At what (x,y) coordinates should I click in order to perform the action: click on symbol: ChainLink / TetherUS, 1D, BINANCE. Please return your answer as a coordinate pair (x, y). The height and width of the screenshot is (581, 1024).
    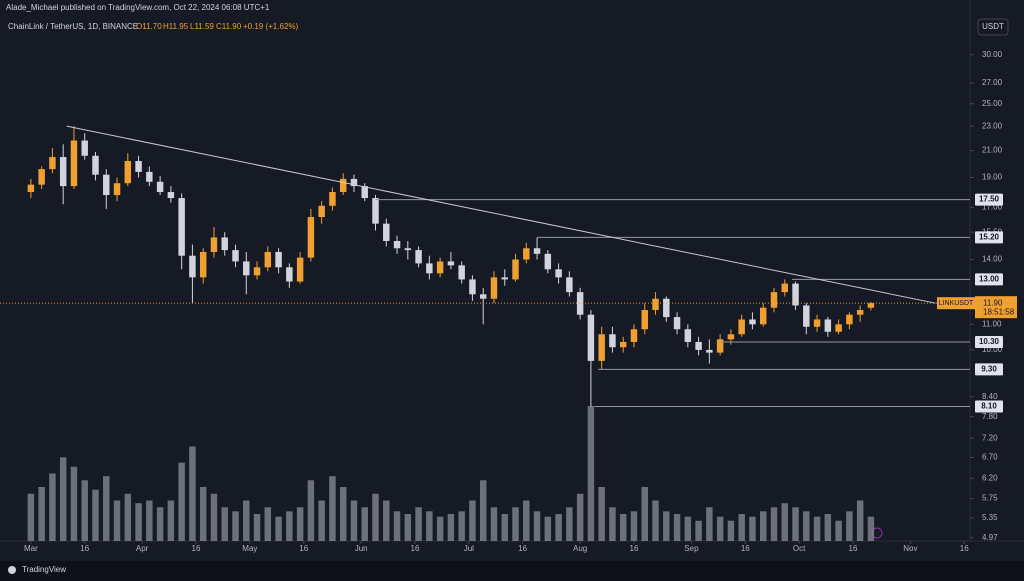
    Looking at the image, I should click on (73, 26).